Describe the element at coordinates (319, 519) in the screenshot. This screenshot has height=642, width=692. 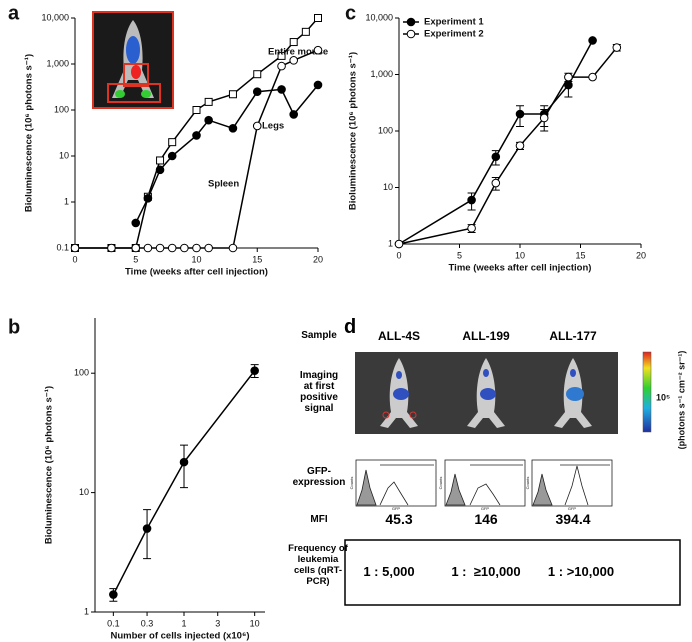
I see `row-label: MFI` at that location.